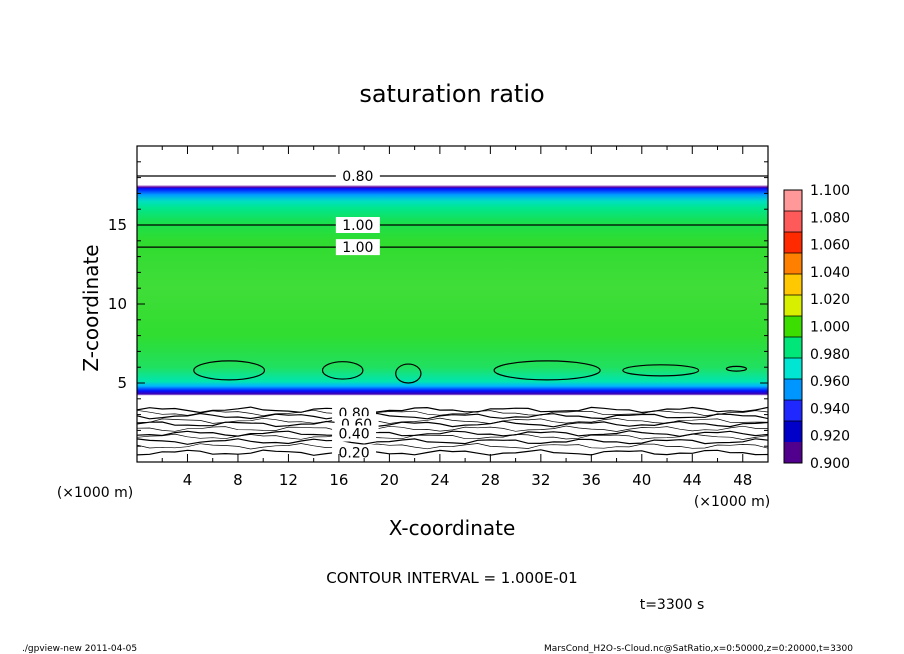 This screenshot has height=654, width=904. I want to click on x-unit-left: (×1000 m), so click(95, 493).